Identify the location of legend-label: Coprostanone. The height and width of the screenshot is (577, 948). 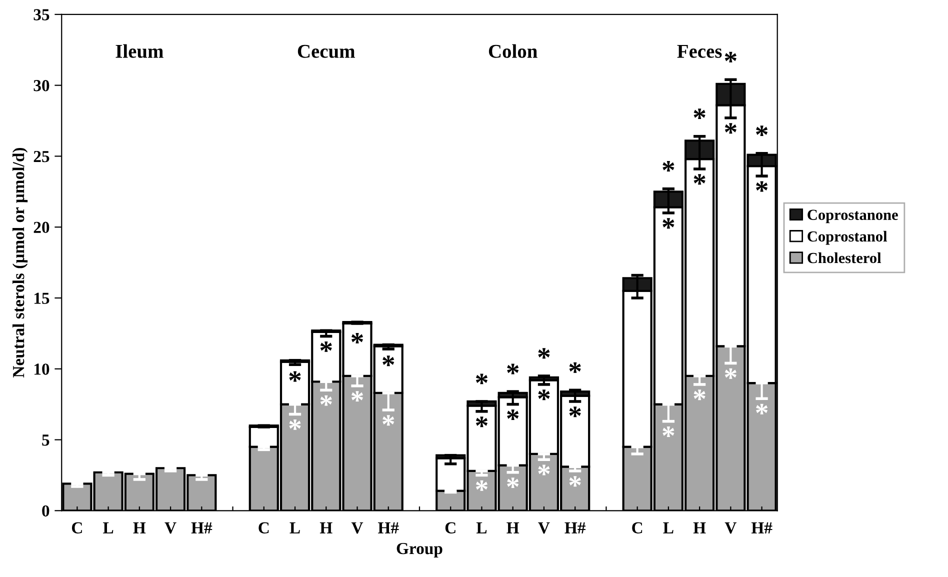
(853, 217).